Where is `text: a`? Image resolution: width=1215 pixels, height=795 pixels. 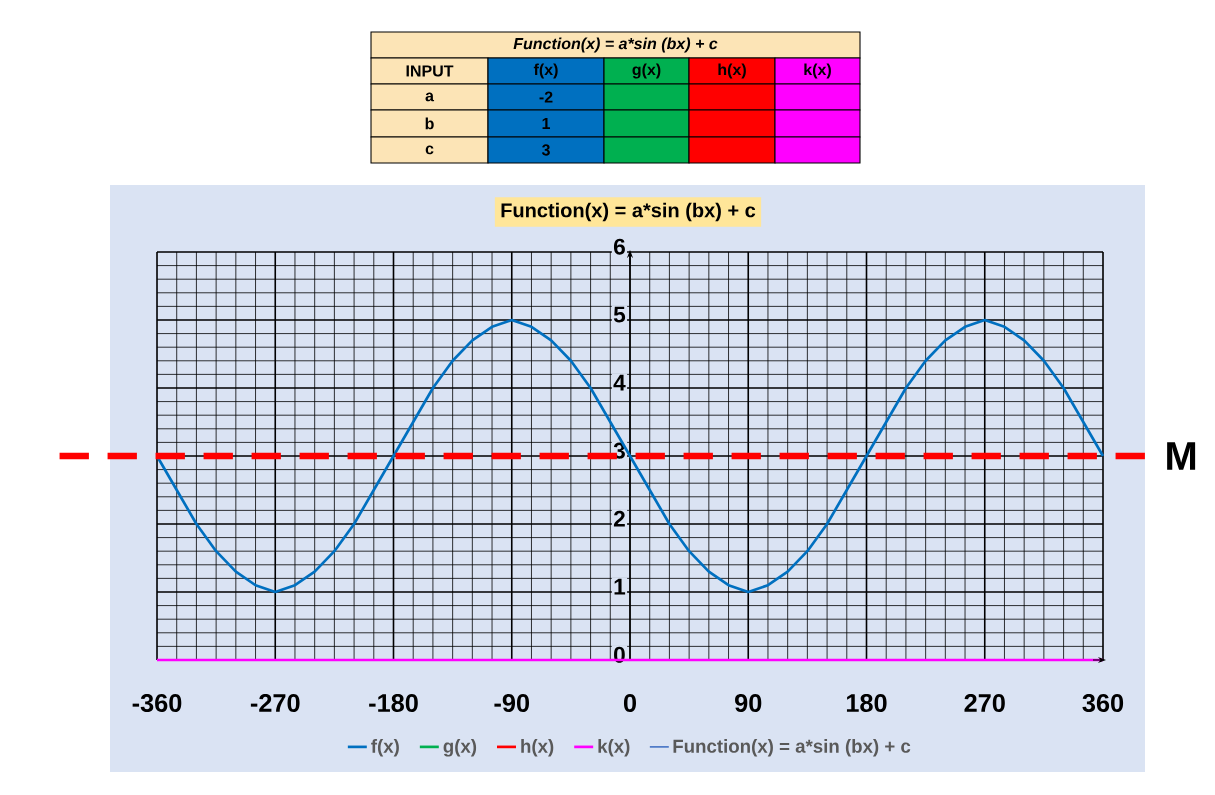
text: a is located at coordinates (430, 97).